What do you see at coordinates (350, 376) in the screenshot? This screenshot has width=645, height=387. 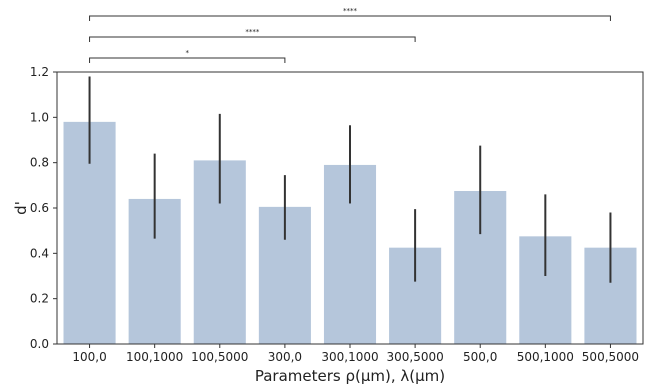 I see `x-axis-label: Parameters ρ(μm), λ(μm)` at bounding box center [350, 376].